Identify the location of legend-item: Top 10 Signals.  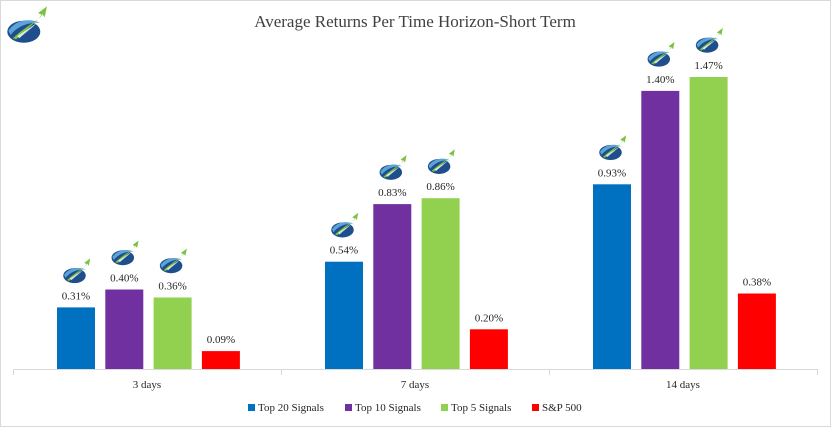
(383, 408).